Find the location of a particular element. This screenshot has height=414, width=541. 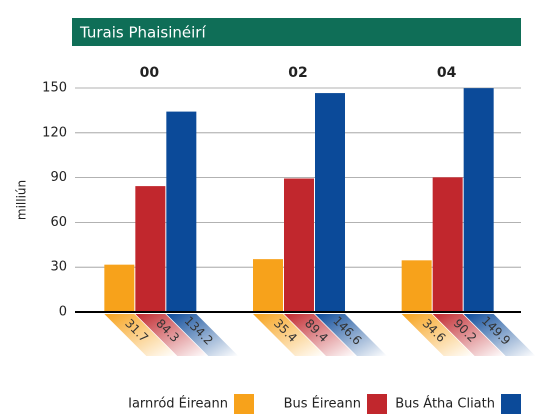

y-tick-label: 90 is located at coordinates (58, 177).